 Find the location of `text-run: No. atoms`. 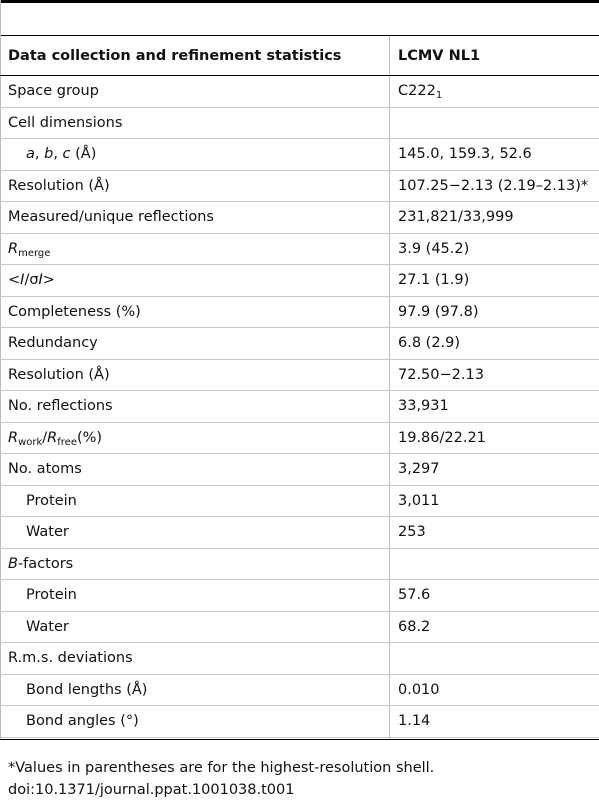

text-run: No. atoms is located at coordinates (45, 469).